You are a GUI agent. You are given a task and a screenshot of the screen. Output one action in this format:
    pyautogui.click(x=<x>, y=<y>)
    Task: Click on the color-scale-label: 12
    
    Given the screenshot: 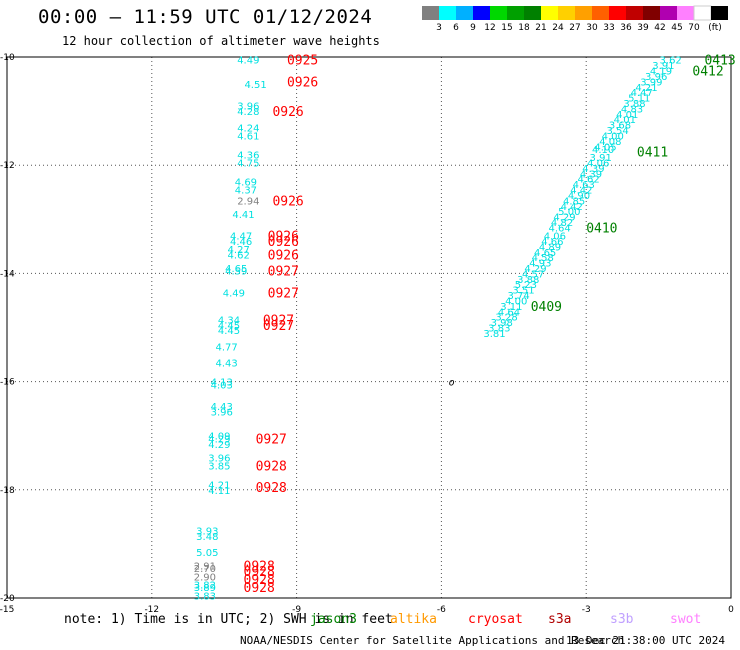 What is the action you would take?
    pyautogui.click(x=489, y=28)
    